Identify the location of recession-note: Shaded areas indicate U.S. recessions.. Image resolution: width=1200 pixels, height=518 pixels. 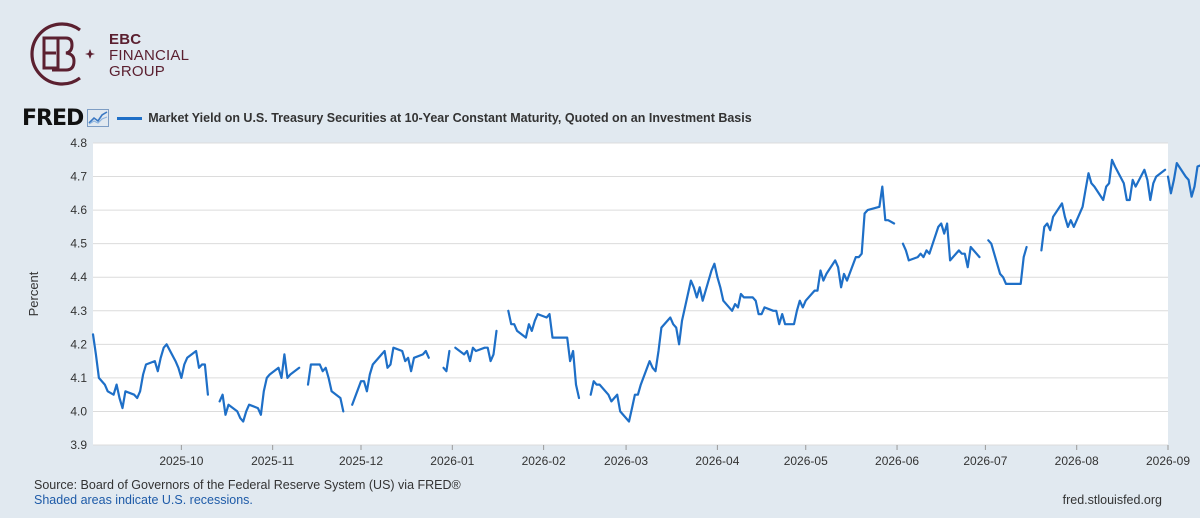
(143, 500).